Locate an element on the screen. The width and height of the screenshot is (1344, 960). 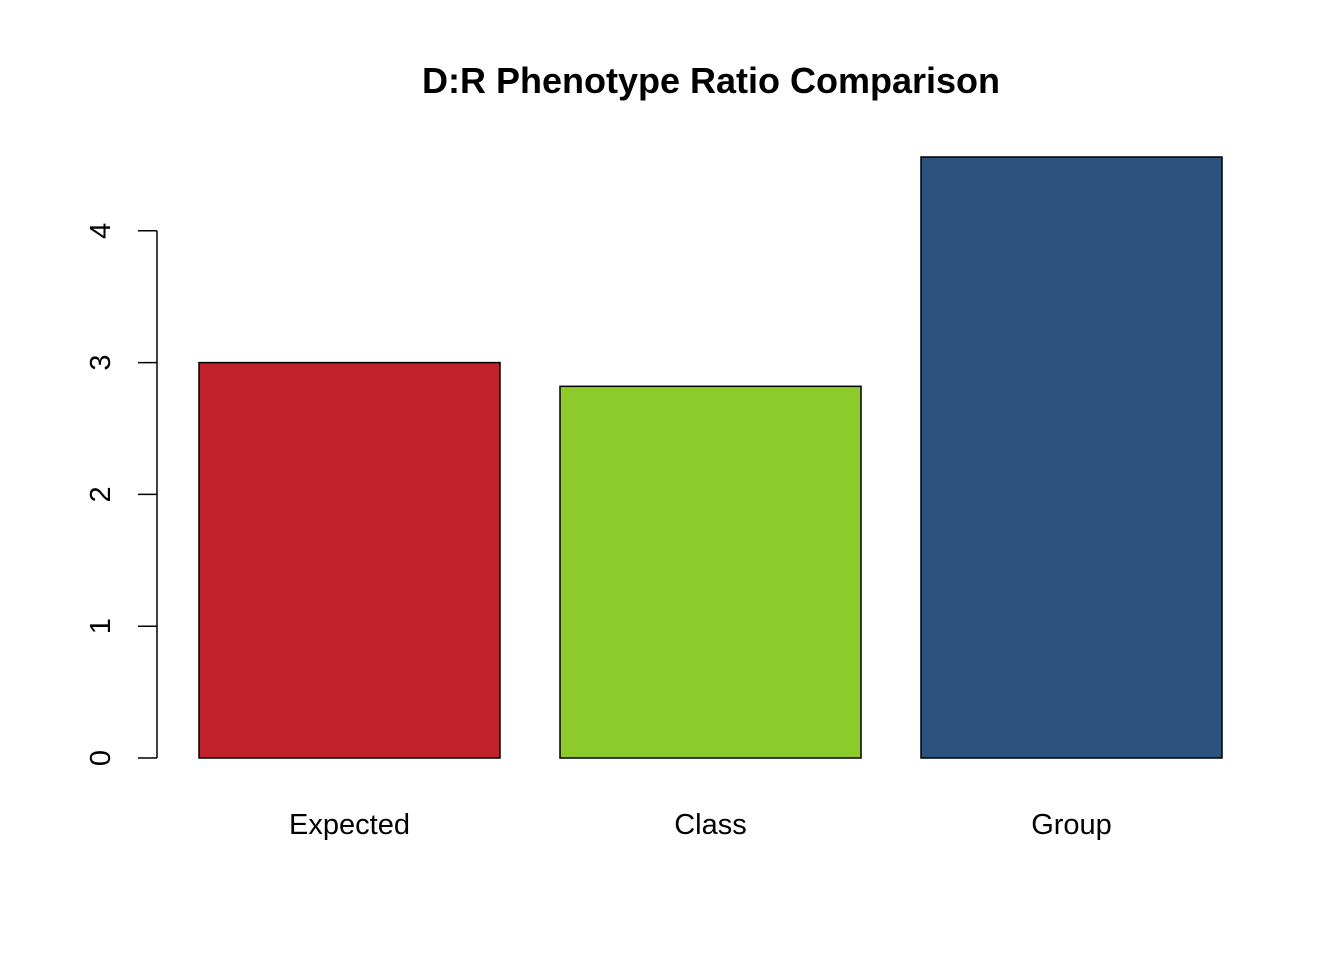
y-tick-label: 1 is located at coordinates (101, 626).